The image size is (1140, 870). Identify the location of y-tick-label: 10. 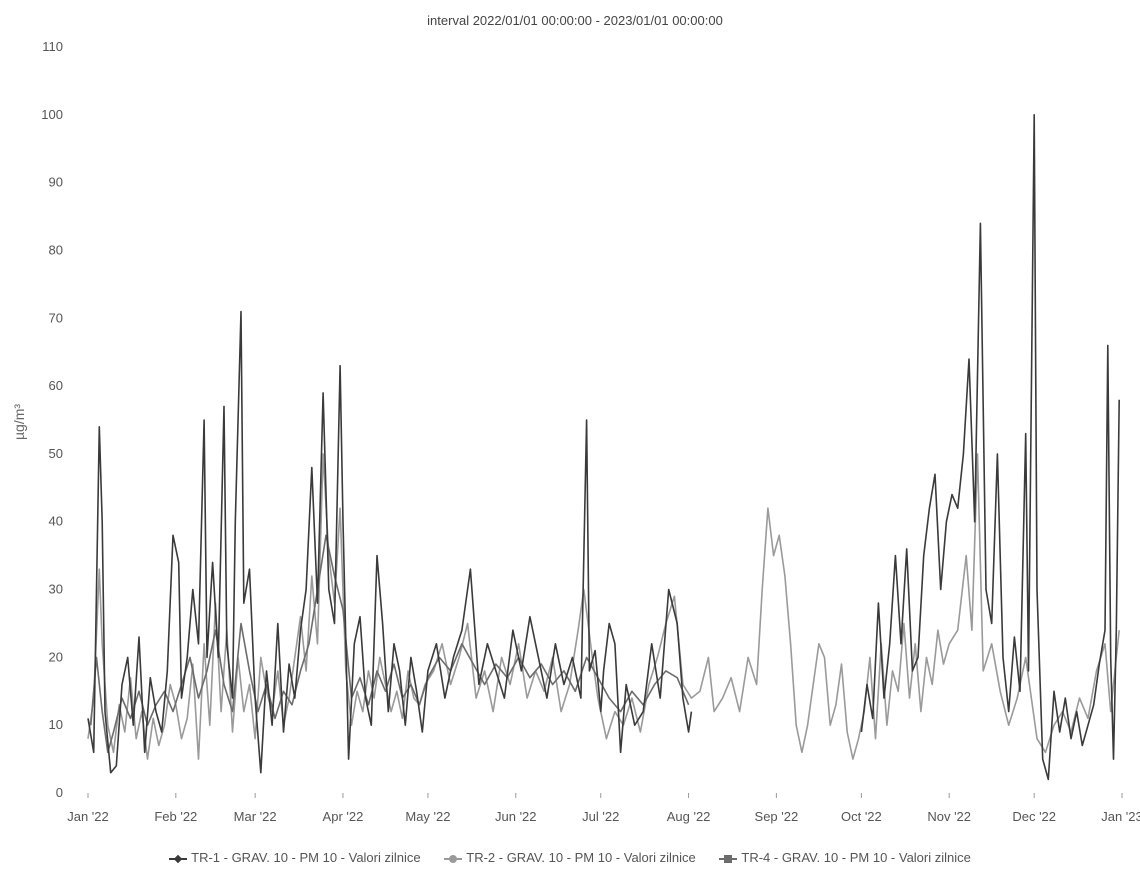
(56, 724).